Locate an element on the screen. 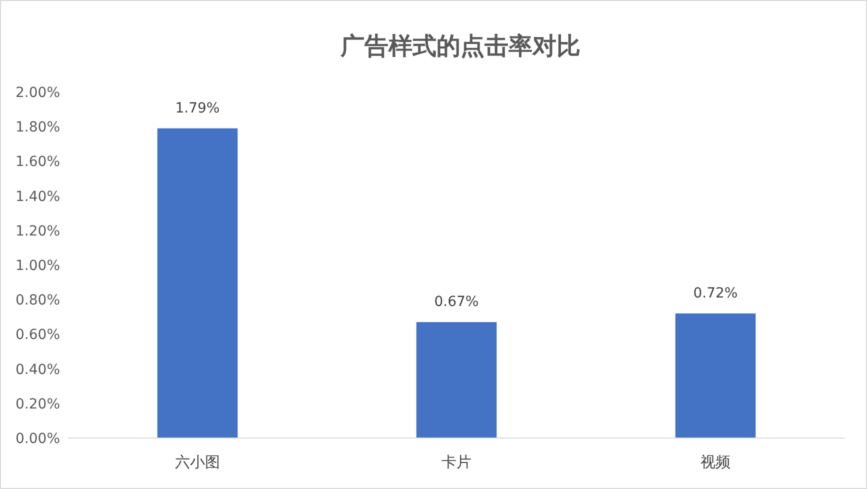 The width and height of the screenshot is (867, 489). y-tick-label: 2.00% is located at coordinates (38, 93).